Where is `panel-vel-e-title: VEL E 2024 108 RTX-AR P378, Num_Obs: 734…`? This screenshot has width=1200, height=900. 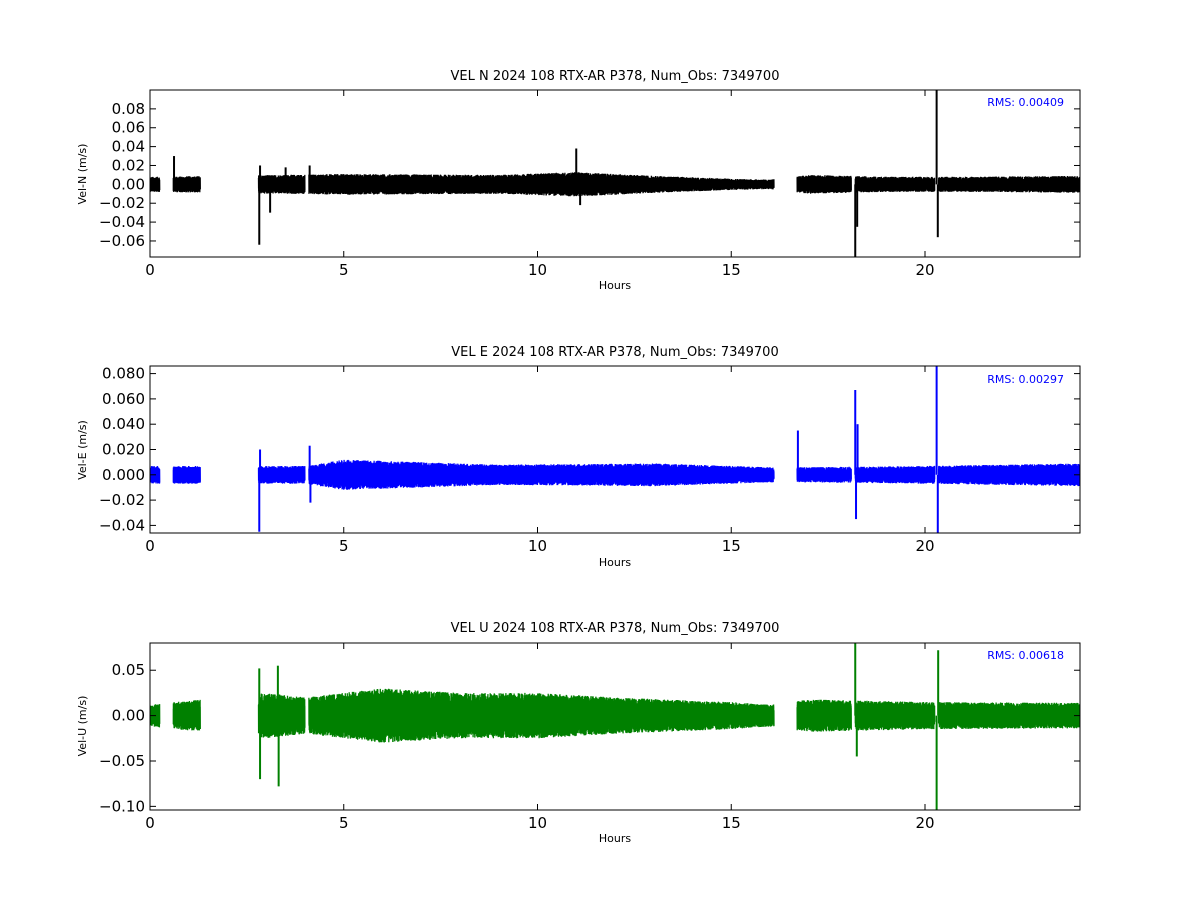
panel-vel-e-title: VEL E 2024 108 RTX-AR P378, Num_Obs: 734… is located at coordinates (614, 352).